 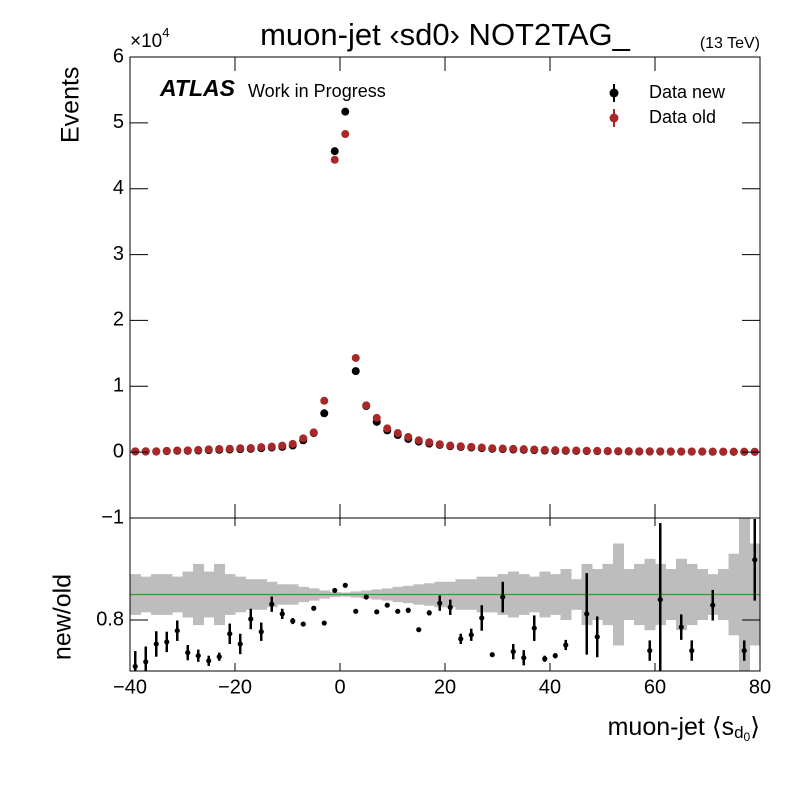 I want to click on x-axis-label-end: ⟩, so click(x=755, y=727).